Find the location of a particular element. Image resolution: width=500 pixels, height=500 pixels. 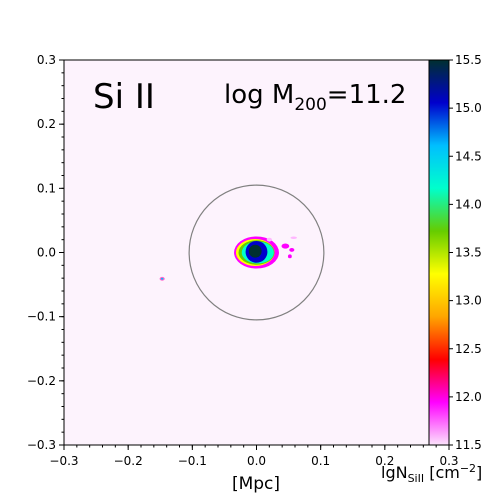

x-tick-label: −0.1 is located at coordinates (192, 461).